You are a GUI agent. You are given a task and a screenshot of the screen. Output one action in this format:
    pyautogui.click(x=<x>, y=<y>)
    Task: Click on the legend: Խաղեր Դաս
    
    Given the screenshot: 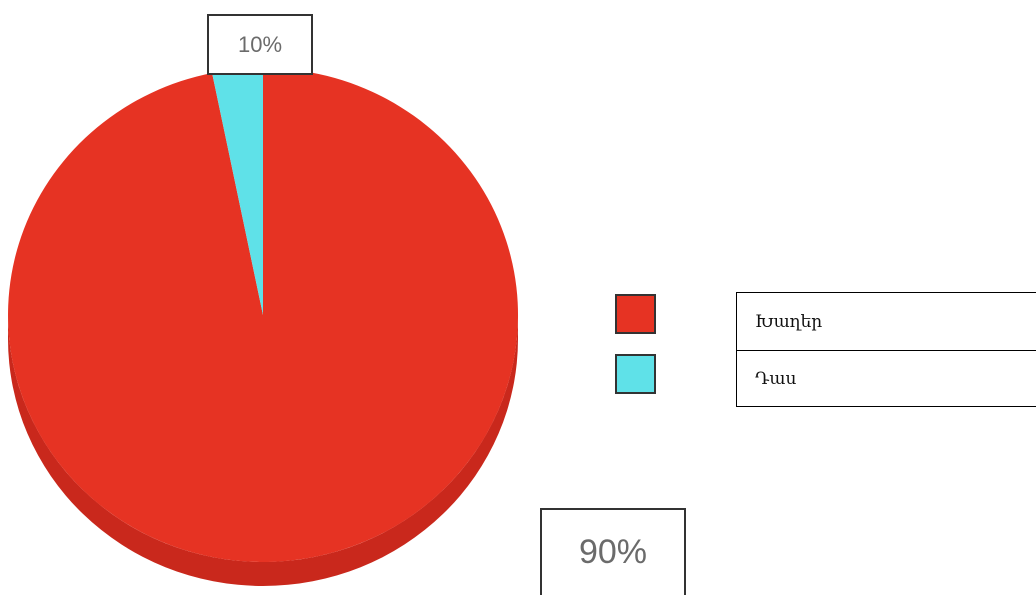 What is the action you would take?
    pyautogui.click(x=886, y=349)
    